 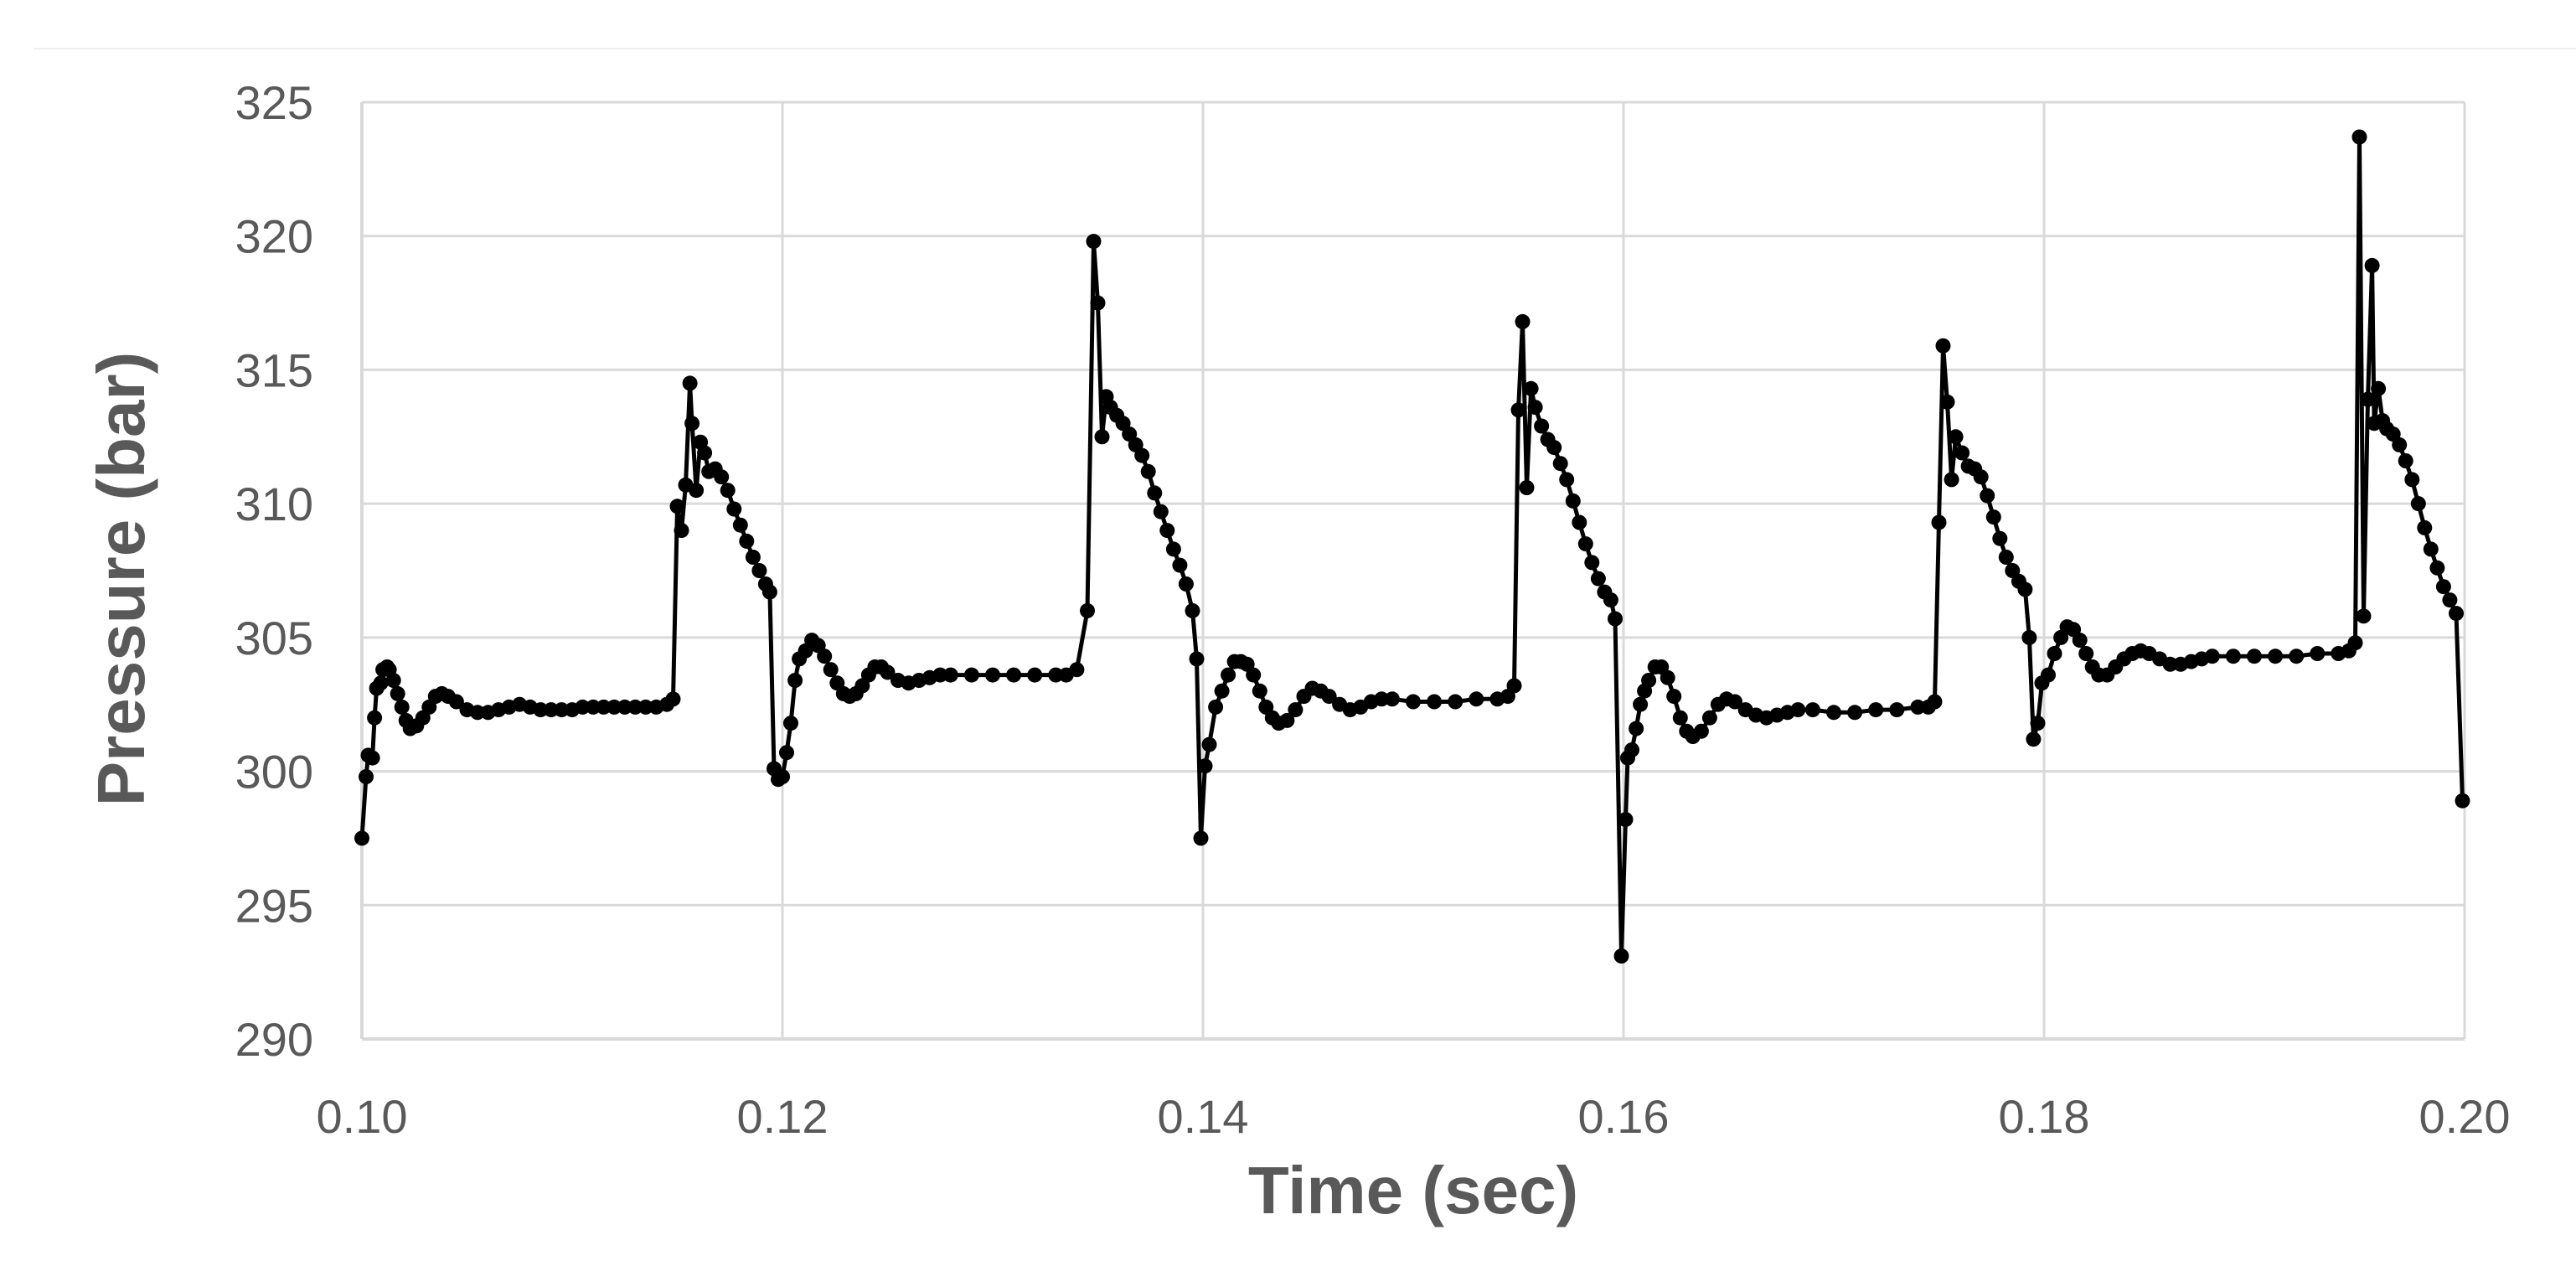 What do you see at coordinates (1203, 1116) in the screenshot?
I see `x-tick-label: 0.14` at bounding box center [1203, 1116].